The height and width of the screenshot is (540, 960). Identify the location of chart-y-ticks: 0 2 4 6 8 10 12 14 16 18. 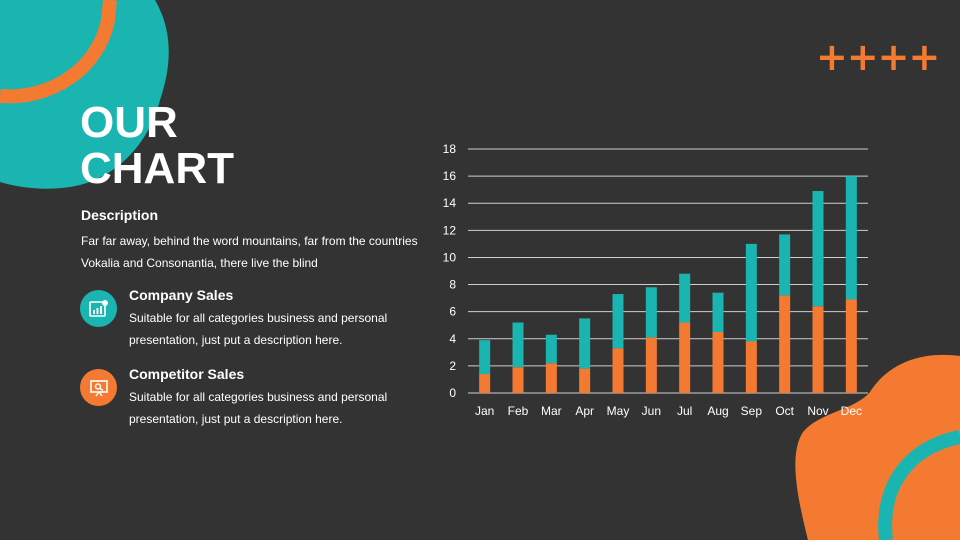
(450, 271).